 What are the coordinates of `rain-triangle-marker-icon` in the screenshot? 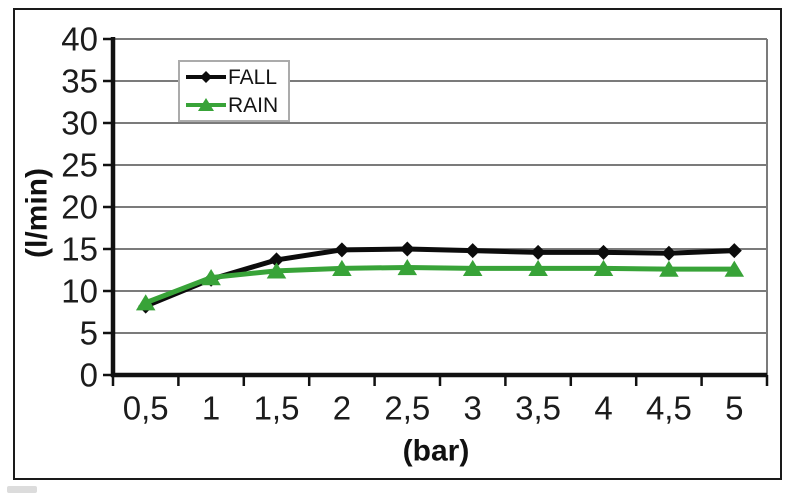 It's located at (206, 104).